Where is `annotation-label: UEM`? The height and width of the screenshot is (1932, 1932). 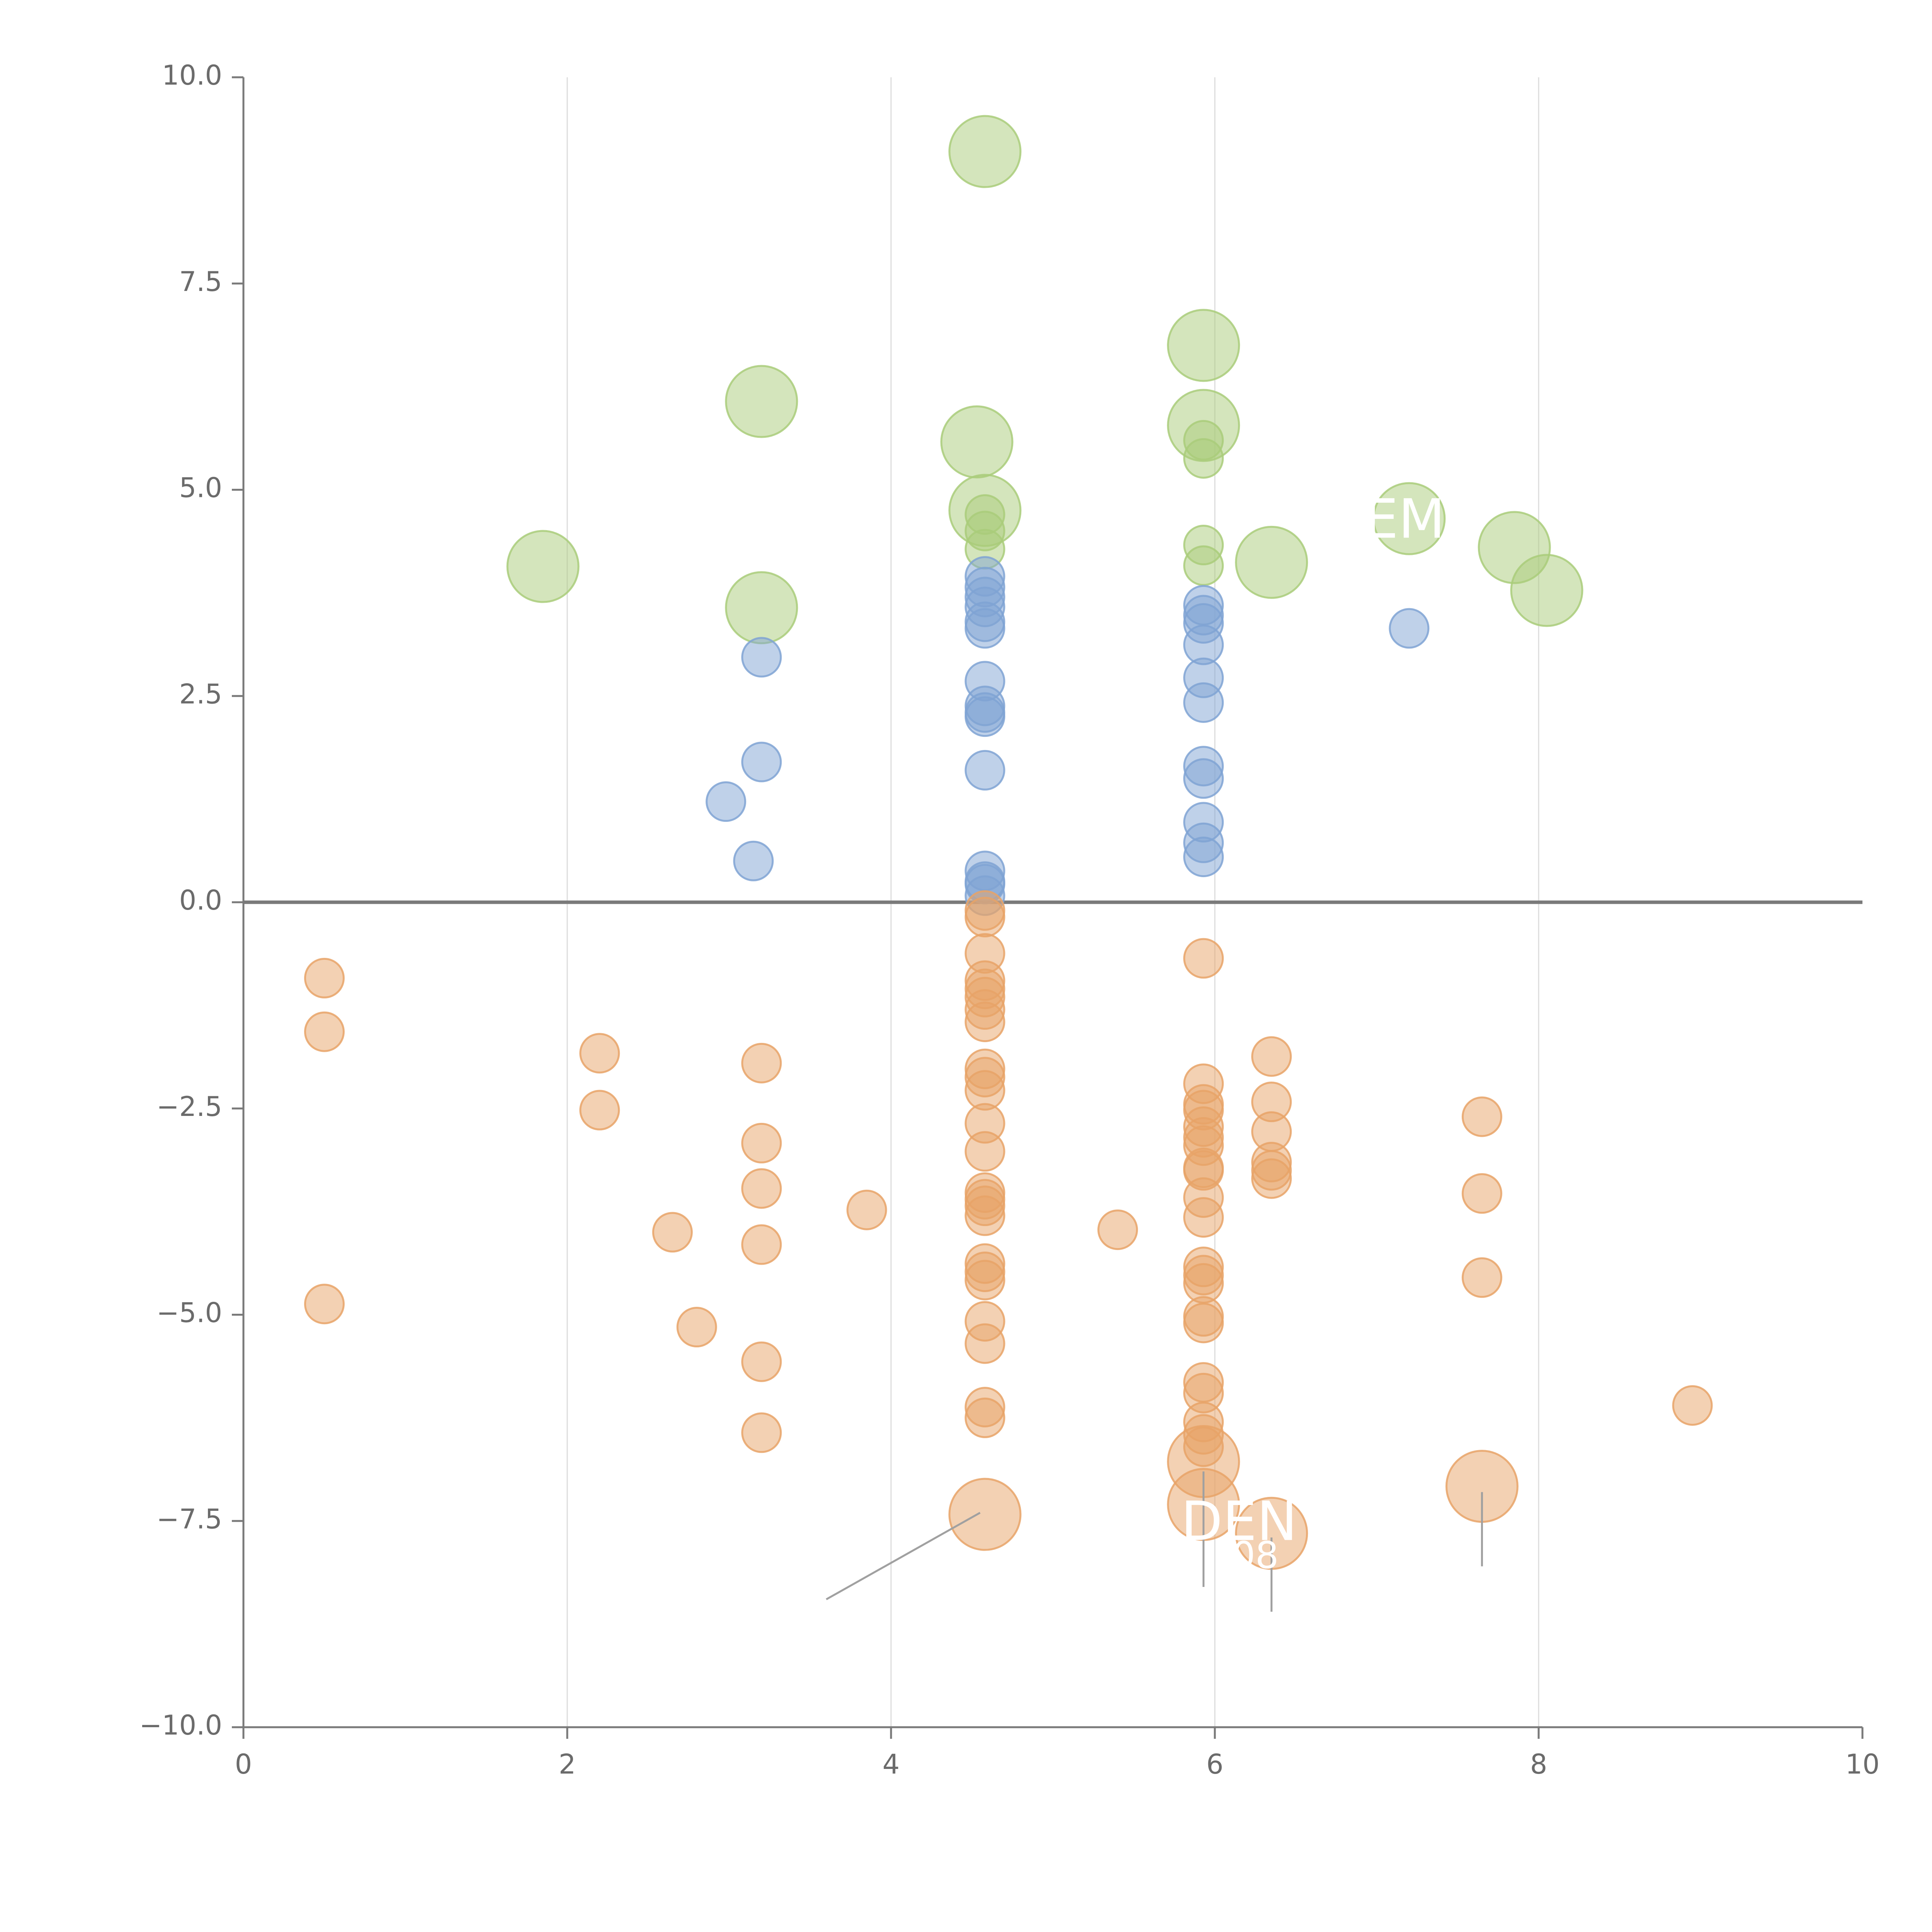 annotation-label: UEM is located at coordinates (1385, 519).